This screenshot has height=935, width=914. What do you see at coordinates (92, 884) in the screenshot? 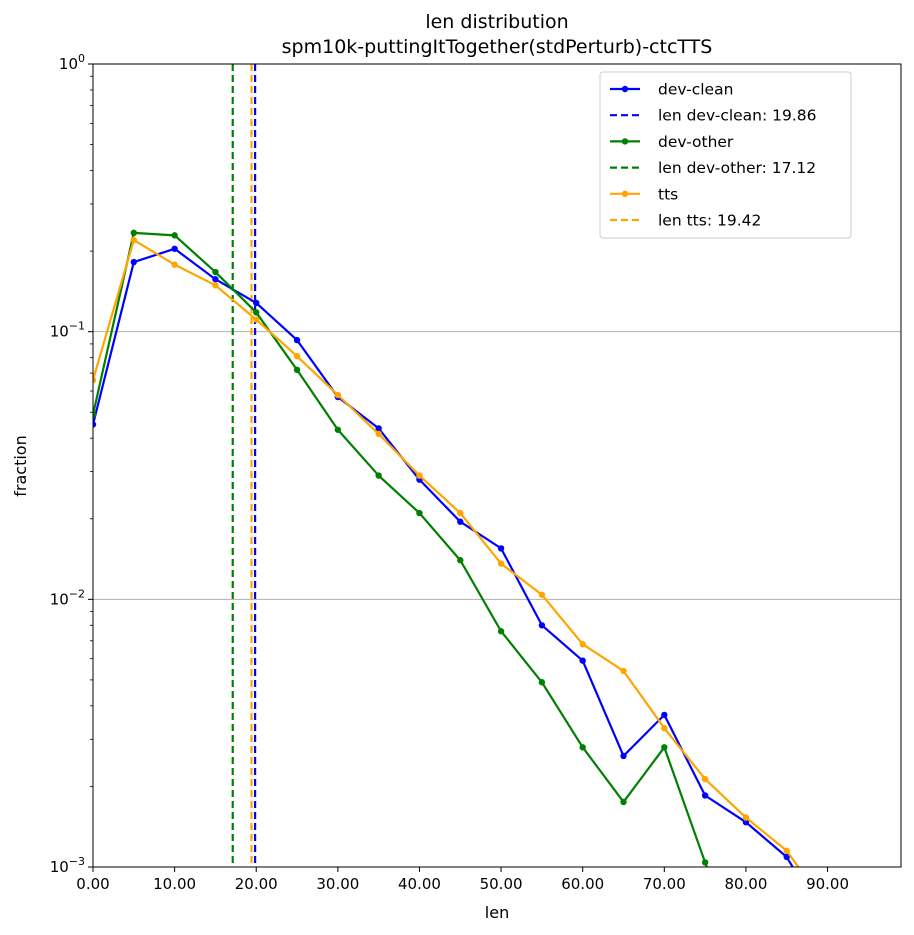
I see `x-tick-label: 0.00` at bounding box center [92, 884].